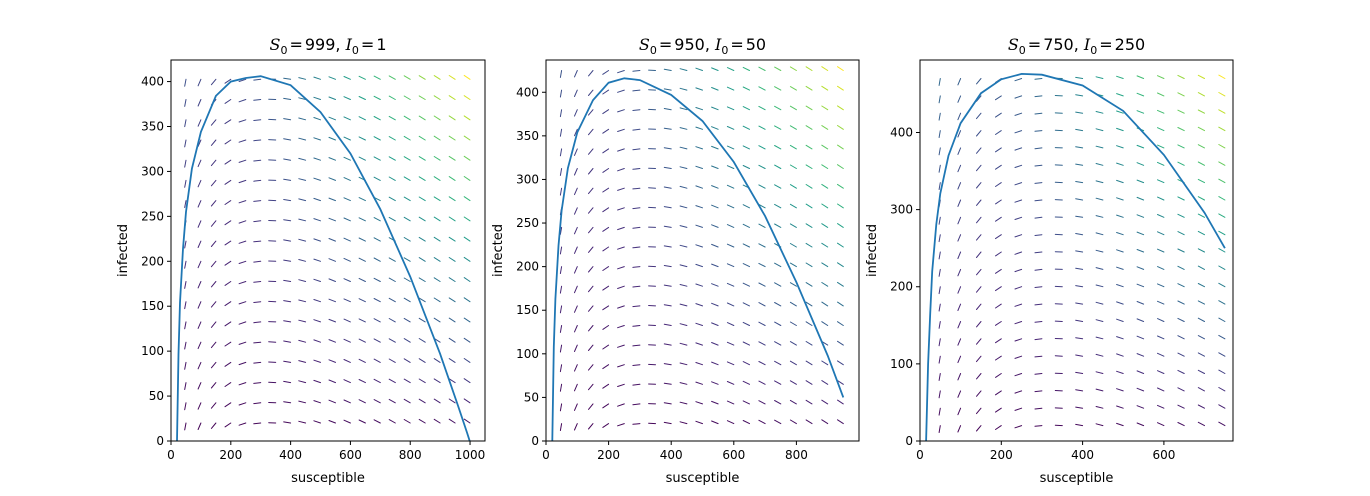  What do you see at coordinates (920, 455) in the screenshot?
I see `x-tick-label: 0` at bounding box center [920, 455].